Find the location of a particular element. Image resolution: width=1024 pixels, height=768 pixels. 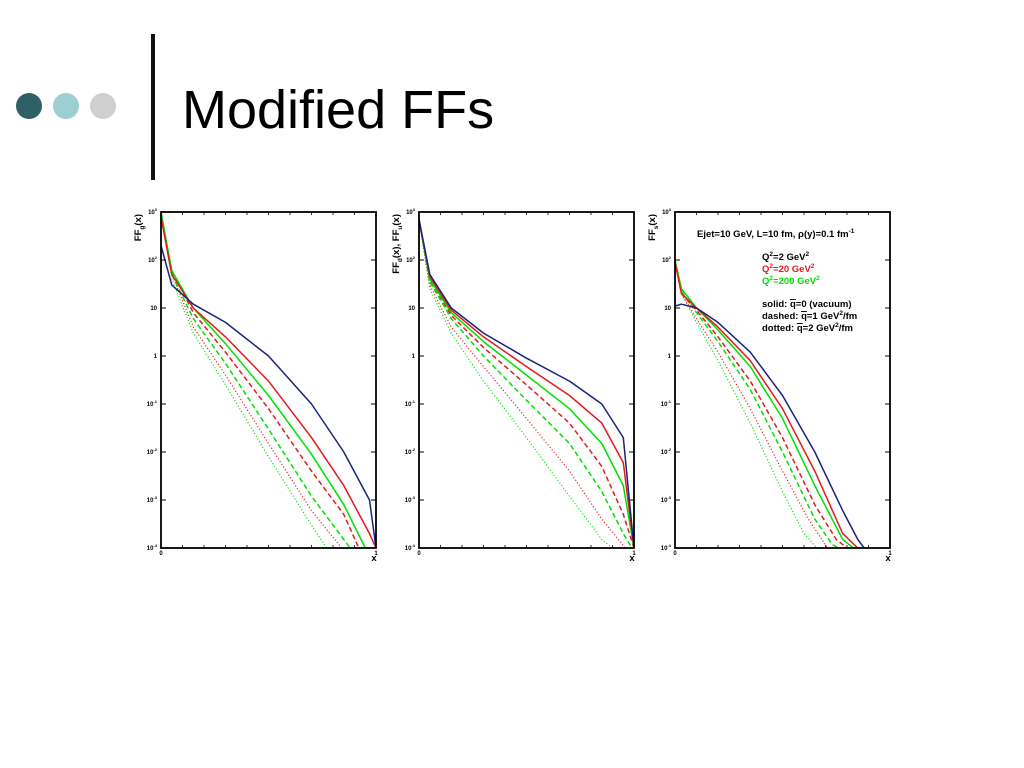

legend-entry-style: dashed: q=1 GeV2/fm is located at coordinates (809, 316).